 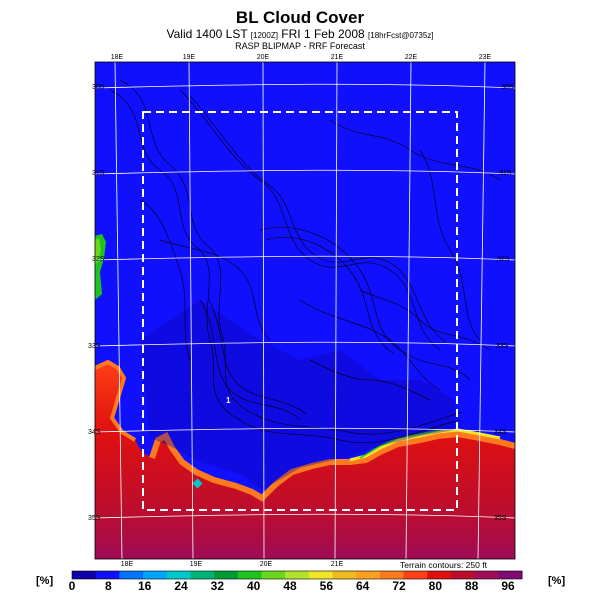 What do you see at coordinates (326, 586) in the screenshot?
I see `colorbar-tick-7: 56` at bounding box center [326, 586].